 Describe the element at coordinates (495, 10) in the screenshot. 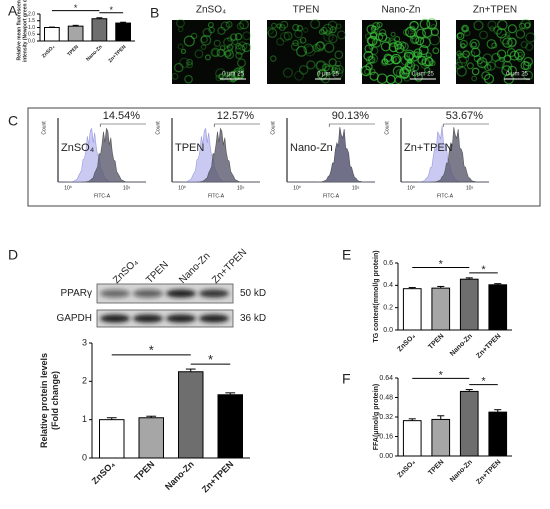

I see `image-title: Zn+TPEN` at that location.